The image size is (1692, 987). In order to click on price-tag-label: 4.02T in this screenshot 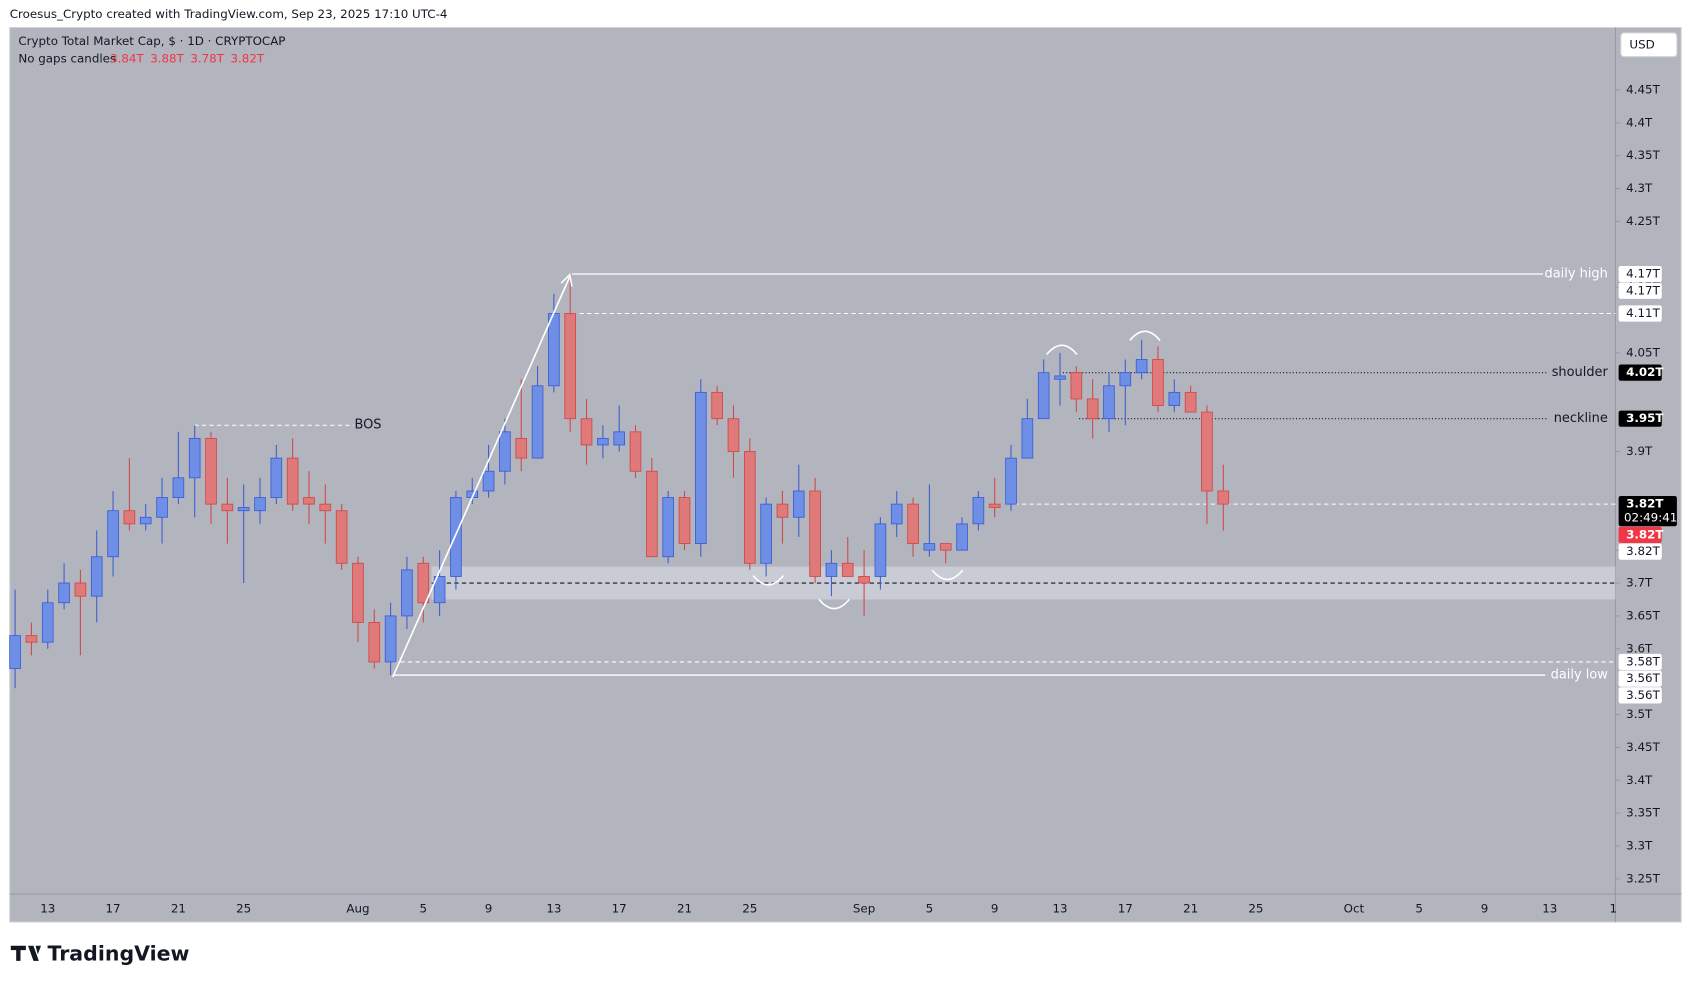, I will do `click(1645, 372)`.